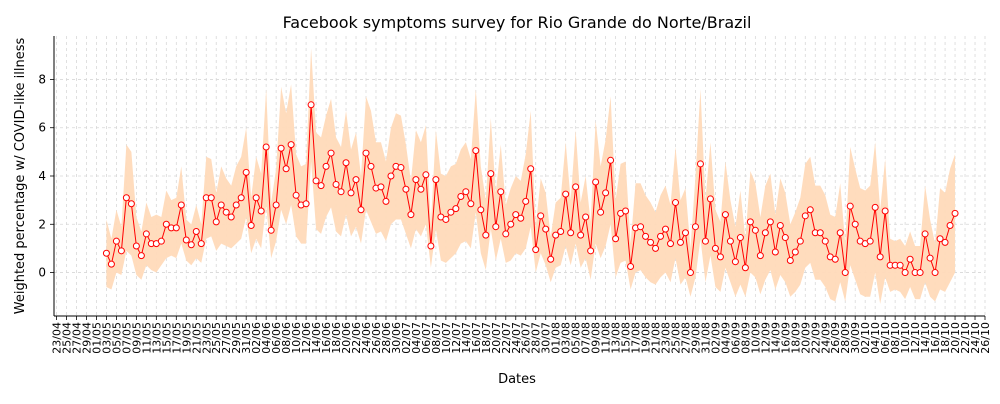 The width and height of the screenshot is (1000, 404). What do you see at coordinates (755, 338) in the screenshot?
I see `x-tick-label: 10/09` at bounding box center [755, 338].